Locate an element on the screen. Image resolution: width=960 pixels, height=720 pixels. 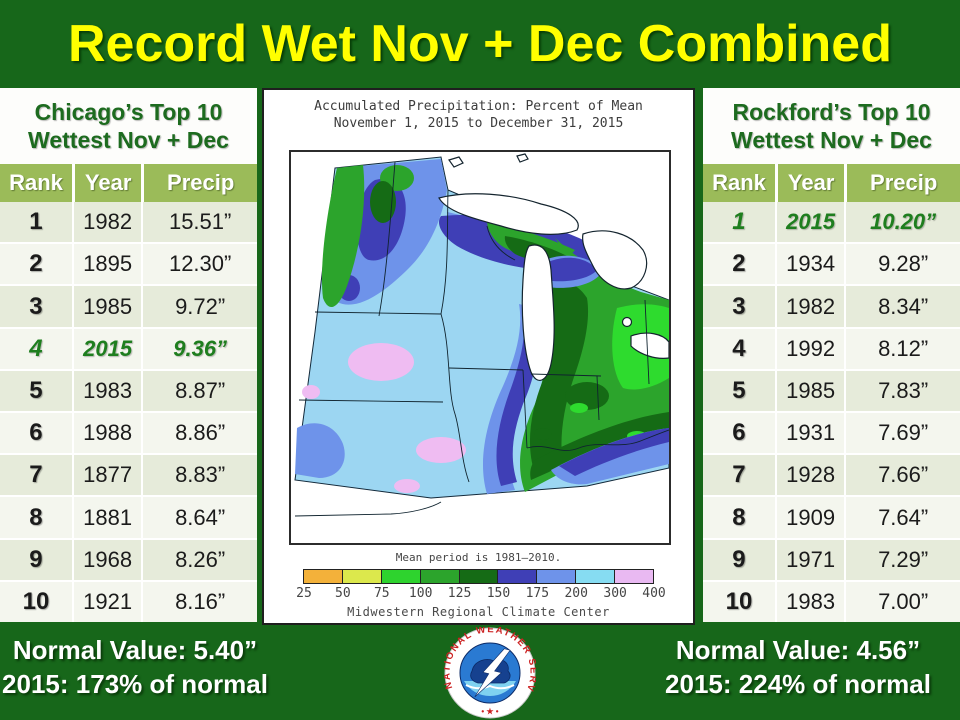
table-row: 8 1909 7.64” is located at coordinates (831, 516).